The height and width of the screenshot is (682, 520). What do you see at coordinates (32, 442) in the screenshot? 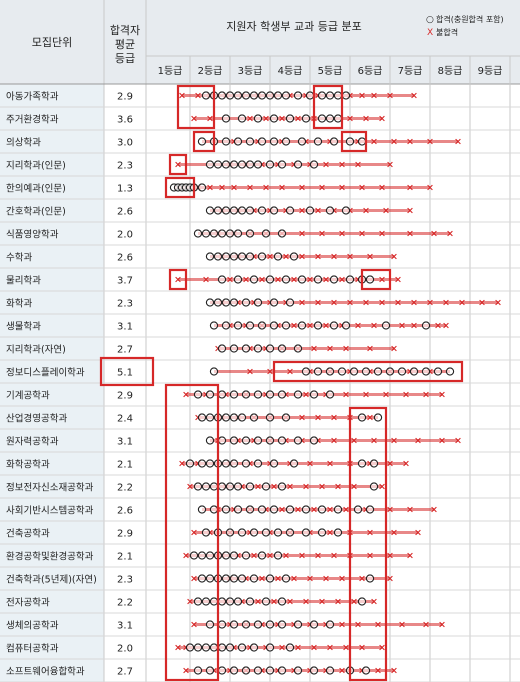
I see `unit-name: 원자력공학과` at bounding box center [32, 442].